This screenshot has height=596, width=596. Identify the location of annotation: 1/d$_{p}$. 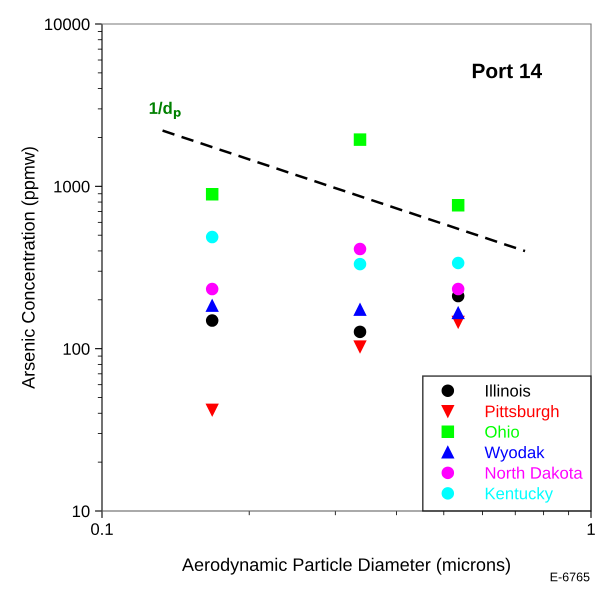
(165, 110).